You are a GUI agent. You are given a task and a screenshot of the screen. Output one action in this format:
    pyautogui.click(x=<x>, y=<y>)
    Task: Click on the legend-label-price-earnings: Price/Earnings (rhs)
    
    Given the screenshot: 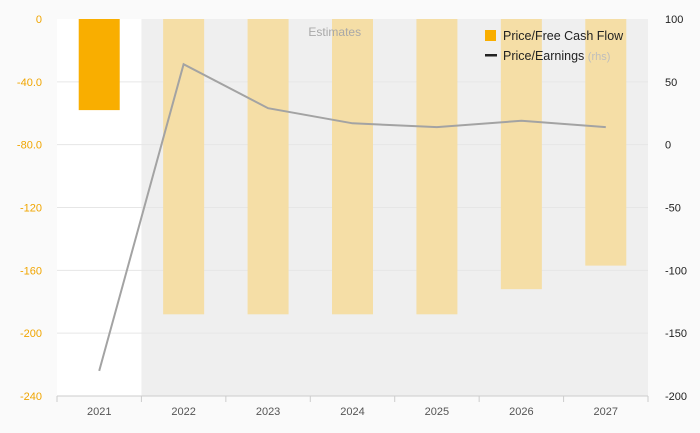 What is the action you would take?
    pyautogui.click(x=556, y=56)
    